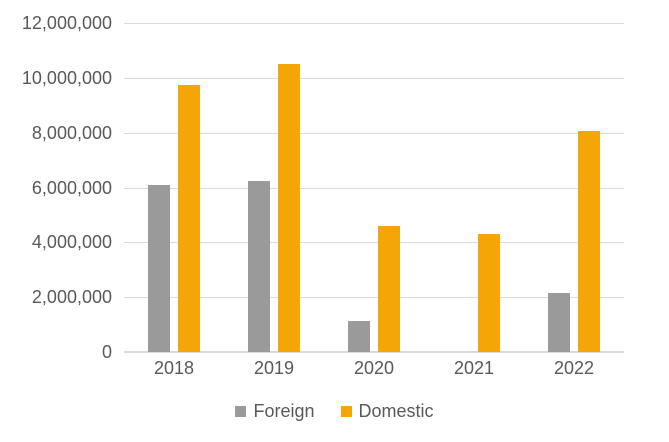 The width and height of the screenshot is (669, 442). Describe the element at coordinates (259, 266) in the screenshot. I see `bar-foreign-2019` at that location.